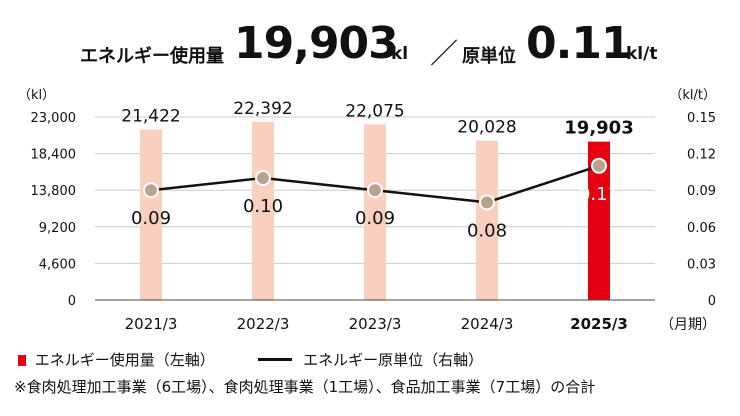 This screenshot has width=740, height=416. Describe the element at coordinates (316, 43) in the screenshot. I see `energy-usage-value: 19,903` at that location.